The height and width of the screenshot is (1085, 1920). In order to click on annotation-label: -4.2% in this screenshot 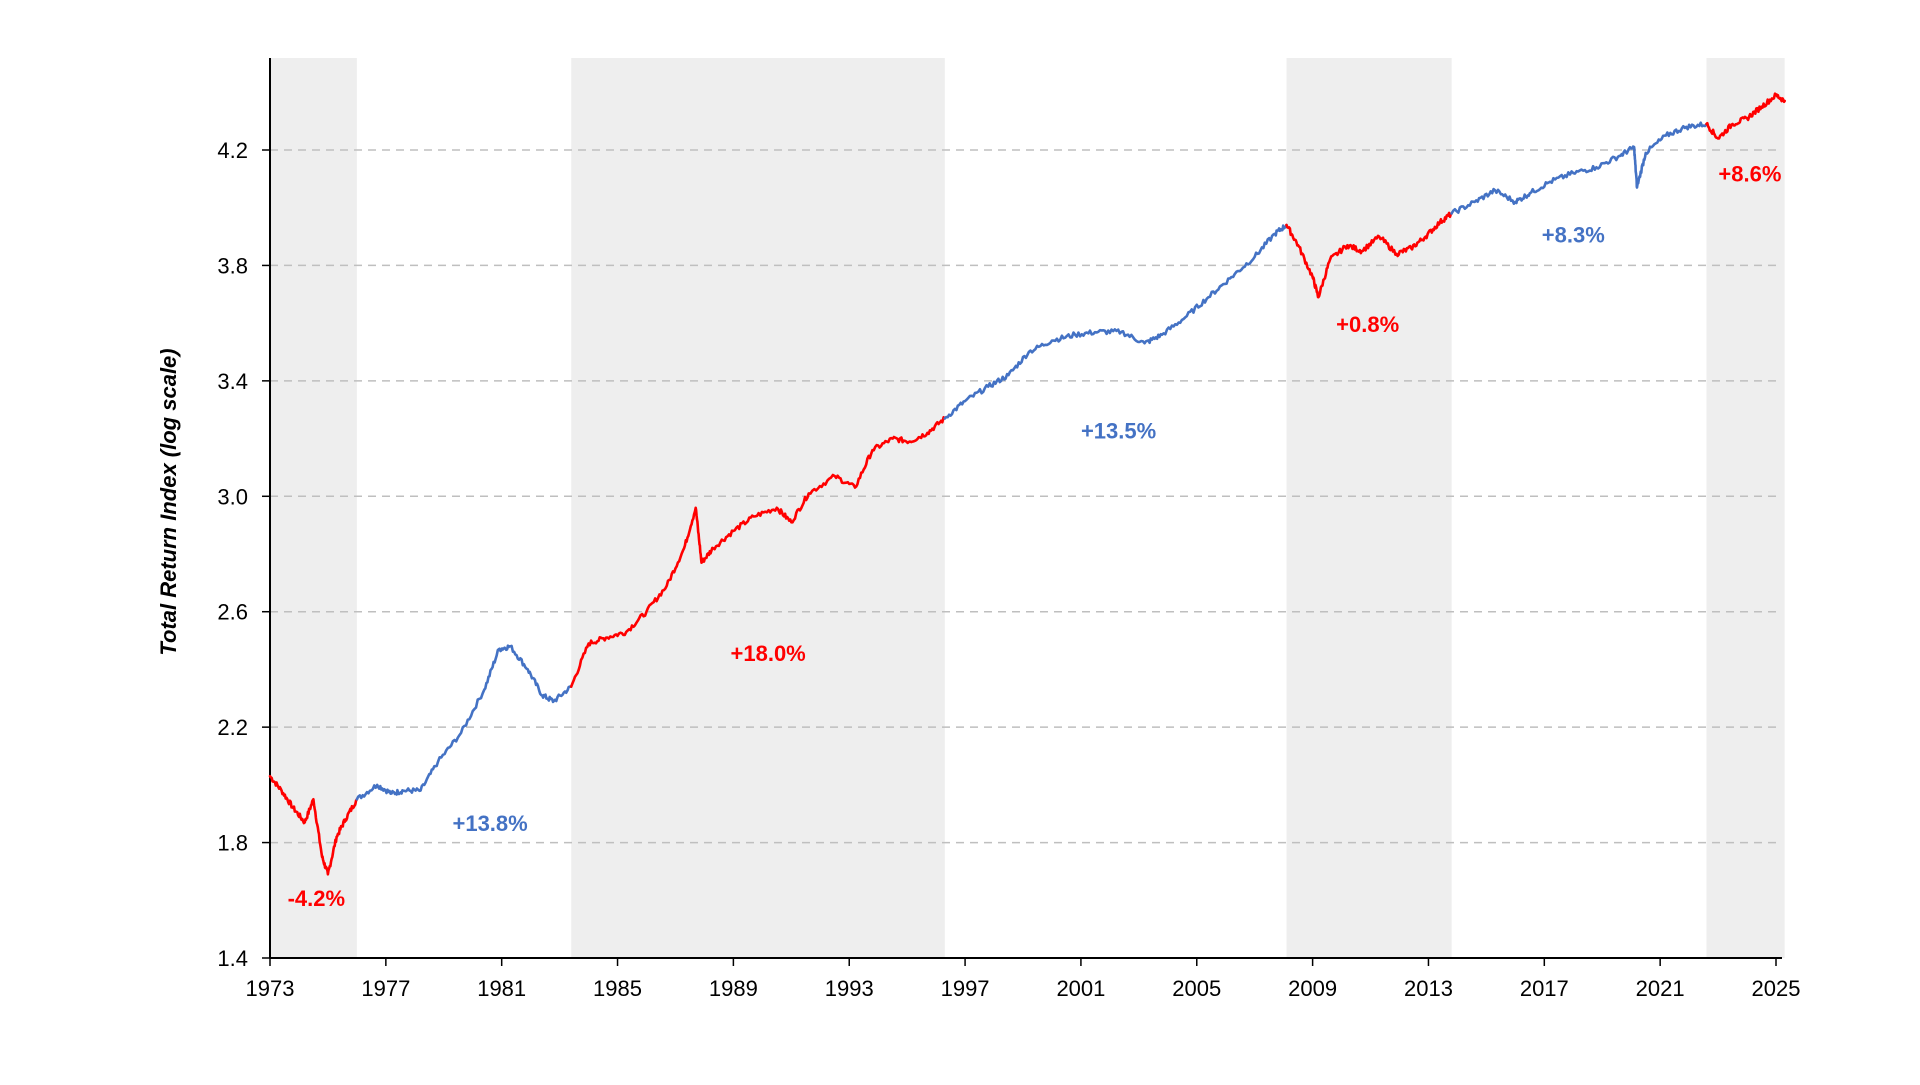, I will do `click(316, 898)`.